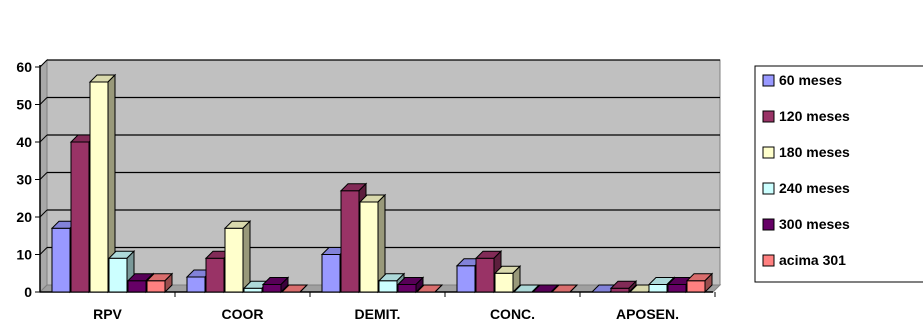  I want to click on x-tick-label: APOSEN., so click(647, 314).